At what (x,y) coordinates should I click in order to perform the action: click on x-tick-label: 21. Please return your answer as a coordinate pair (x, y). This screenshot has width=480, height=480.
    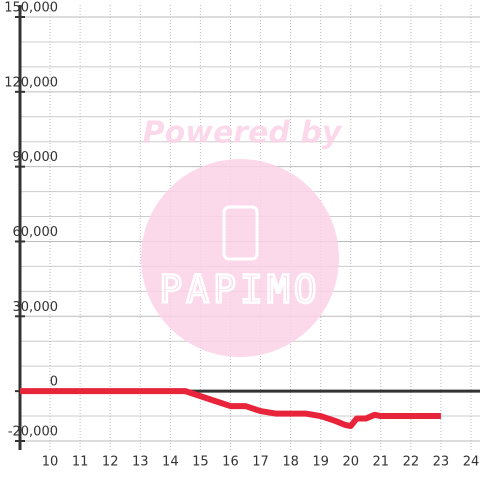
    Looking at the image, I should click on (381, 462).